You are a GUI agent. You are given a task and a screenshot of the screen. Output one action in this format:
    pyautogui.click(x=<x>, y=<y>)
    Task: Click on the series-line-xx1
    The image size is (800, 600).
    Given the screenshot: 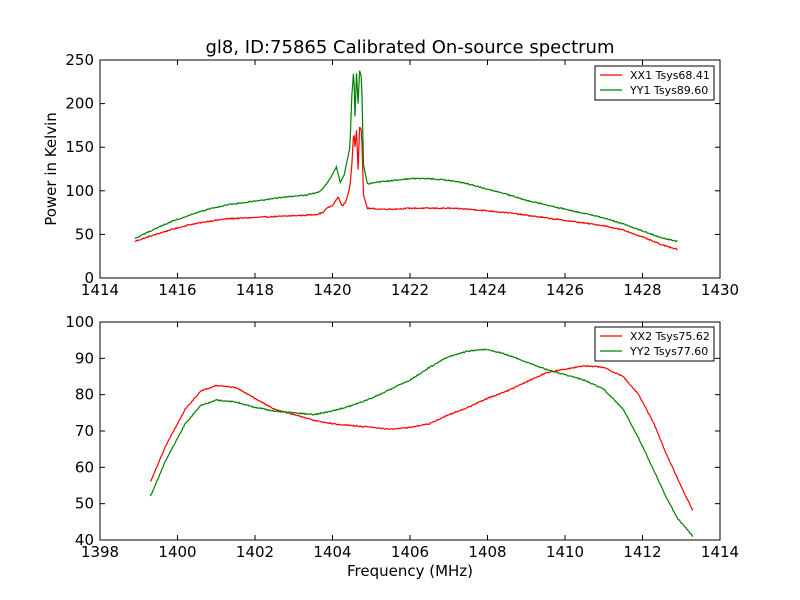 What is the action you would take?
    pyautogui.click(x=406, y=188)
    